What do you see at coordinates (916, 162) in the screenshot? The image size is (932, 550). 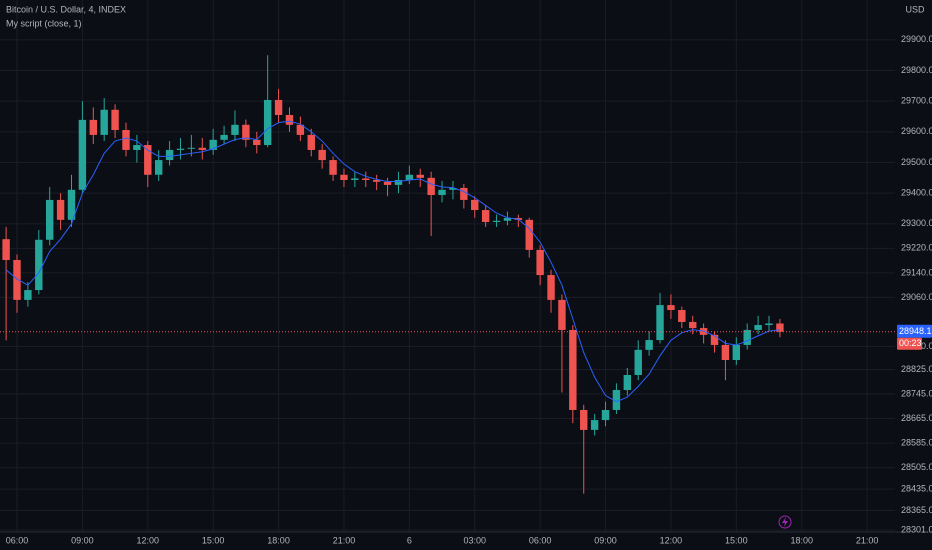 I see `y-tick-label: 29500.00` at bounding box center [916, 162].